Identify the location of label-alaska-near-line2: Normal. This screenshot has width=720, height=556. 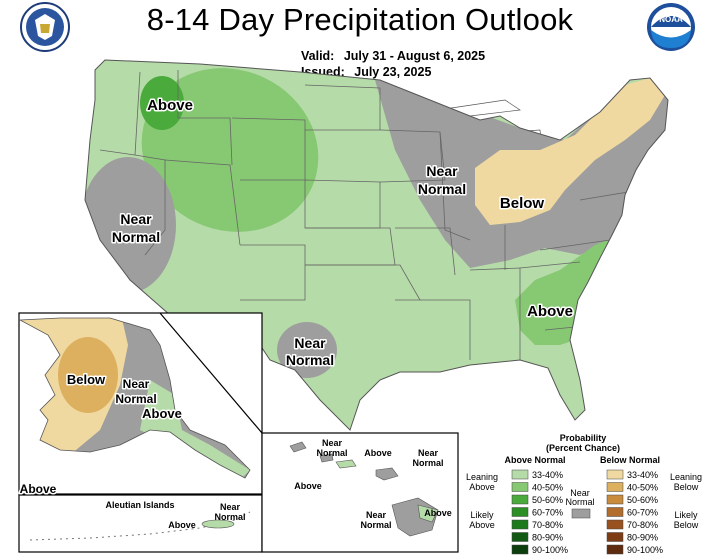
(135, 399).